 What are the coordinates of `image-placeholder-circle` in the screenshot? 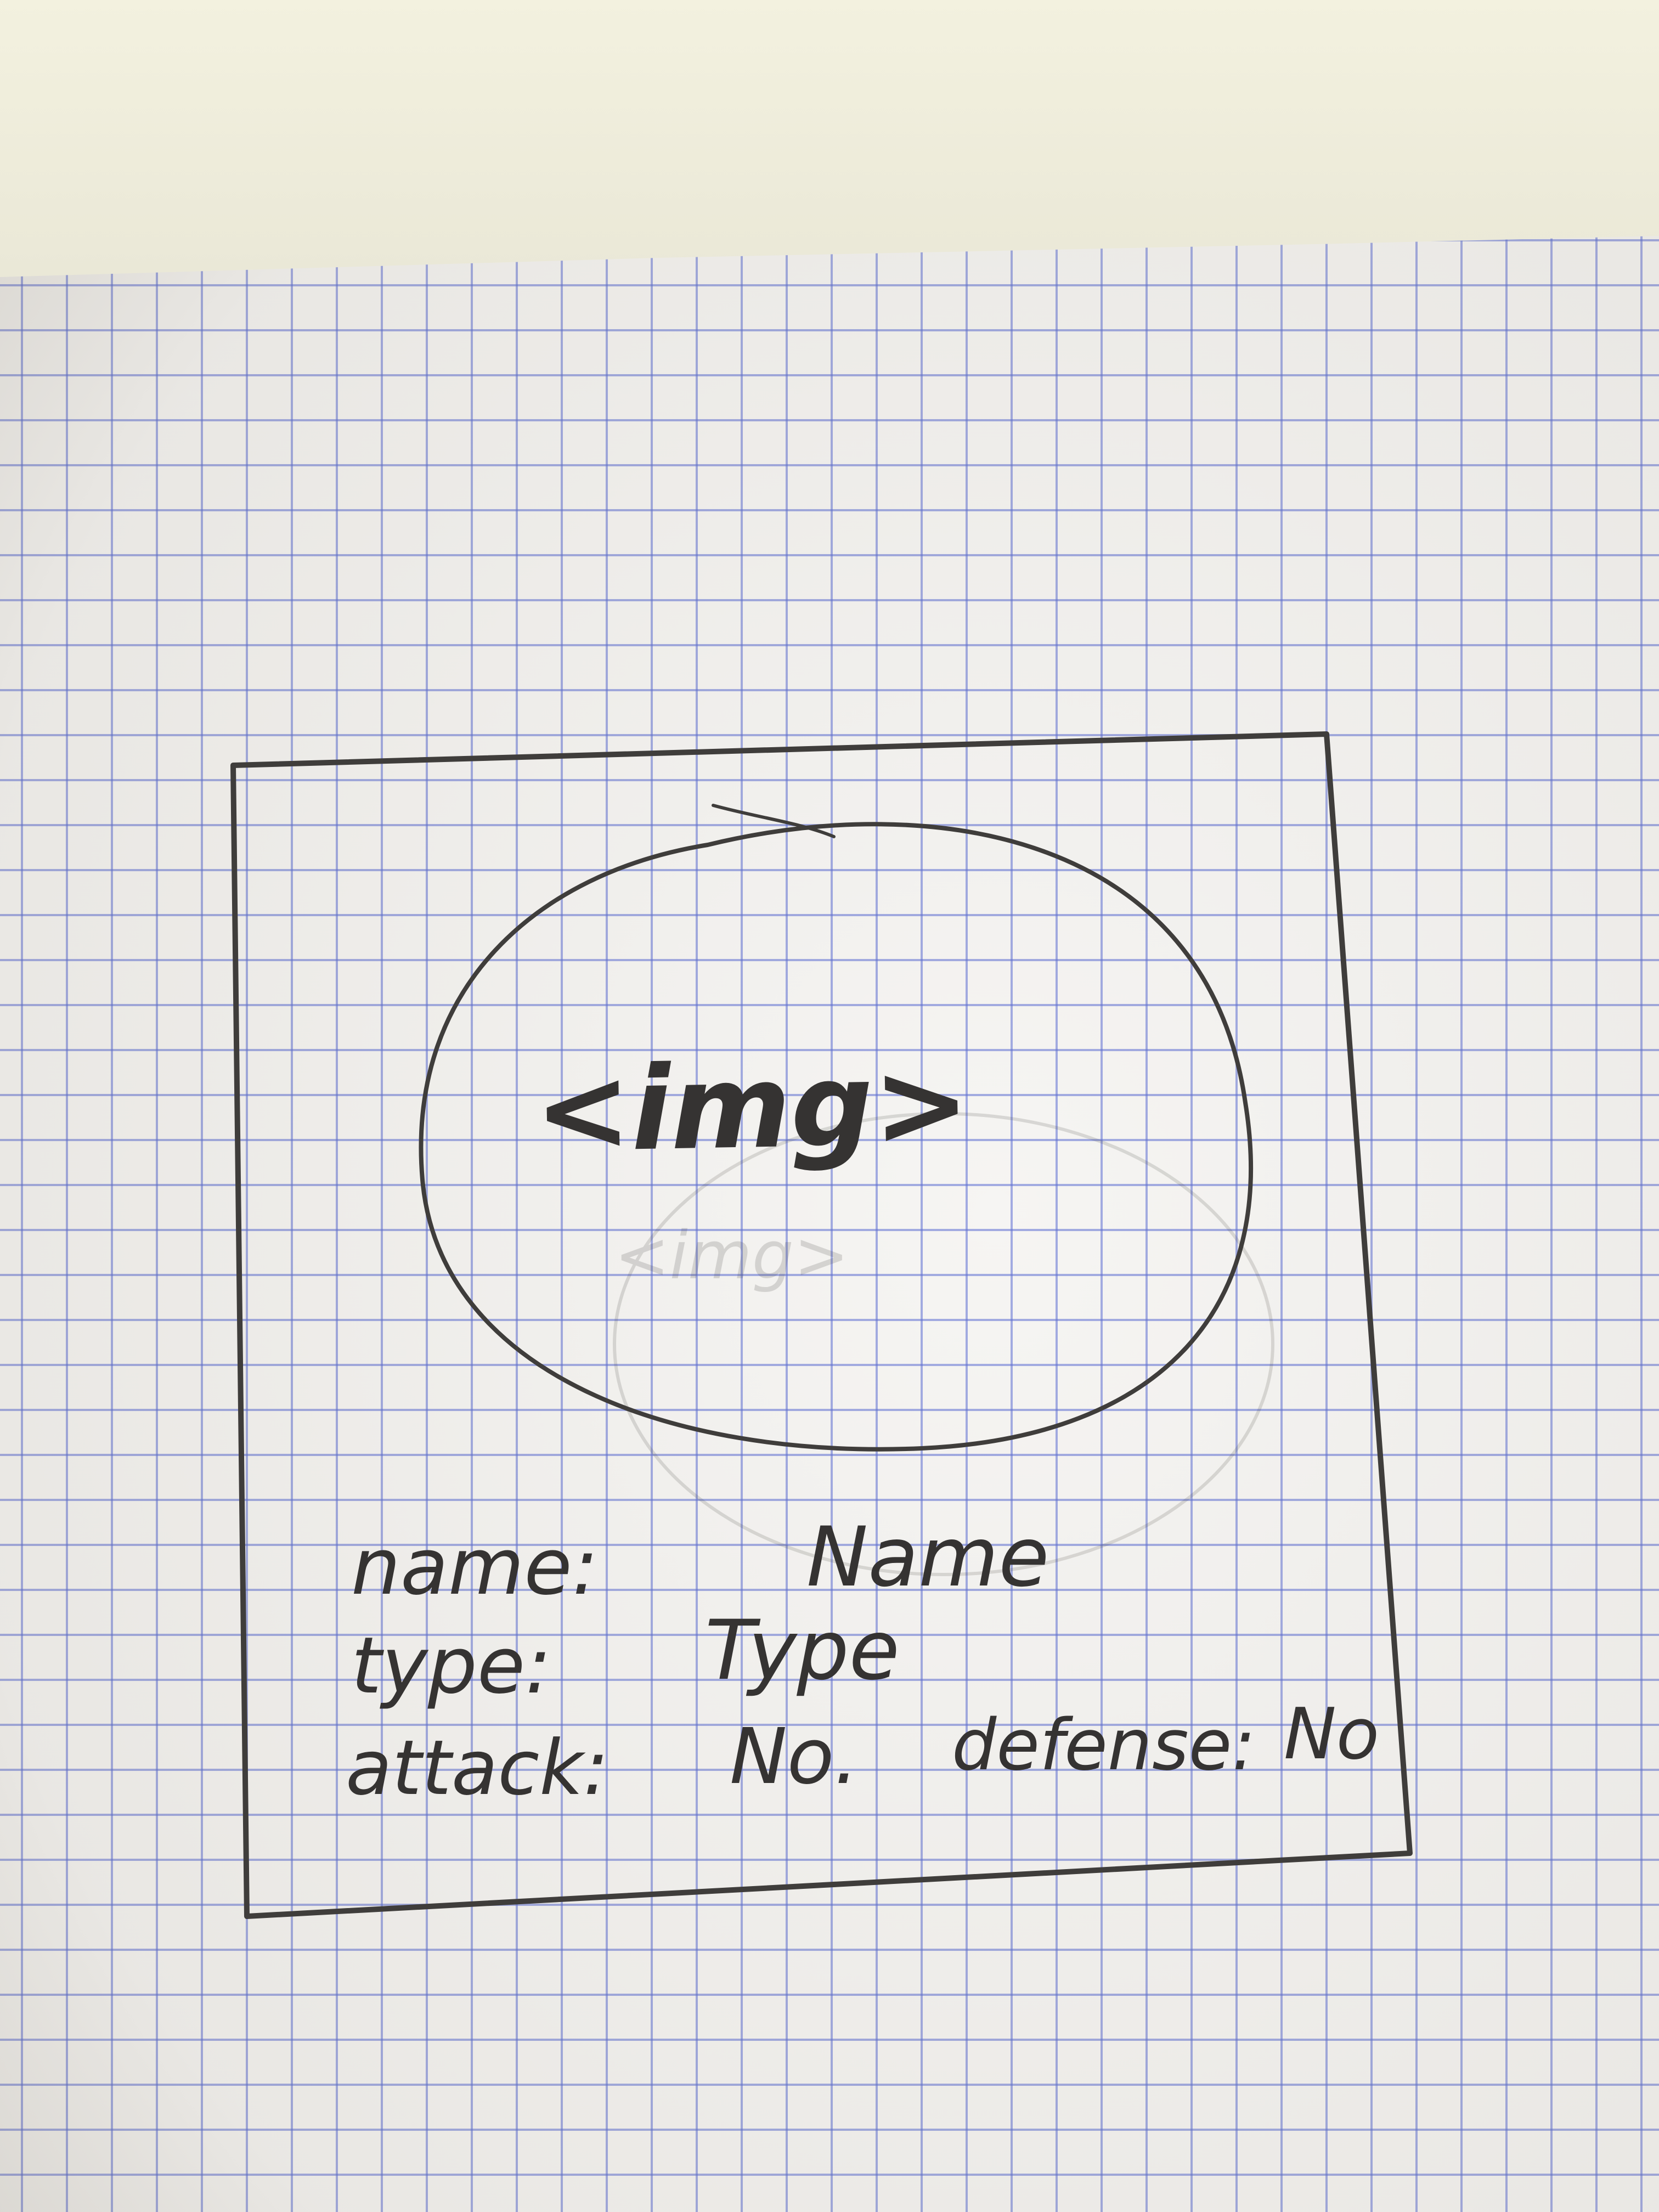 It's located at (837, 1137).